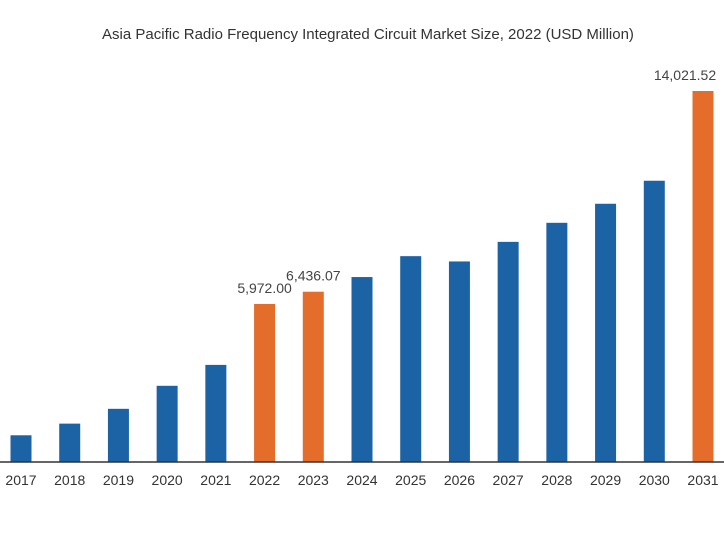  I want to click on x-tick-label-2030: 2030, so click(654, 480).